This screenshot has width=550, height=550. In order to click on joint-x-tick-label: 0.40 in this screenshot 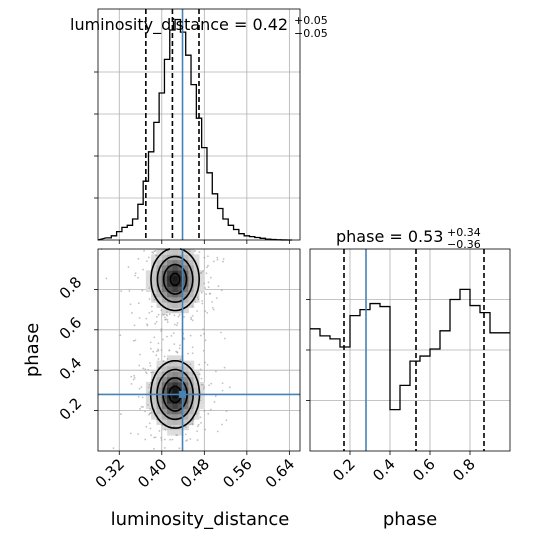, I will do `click(152, 473)`.